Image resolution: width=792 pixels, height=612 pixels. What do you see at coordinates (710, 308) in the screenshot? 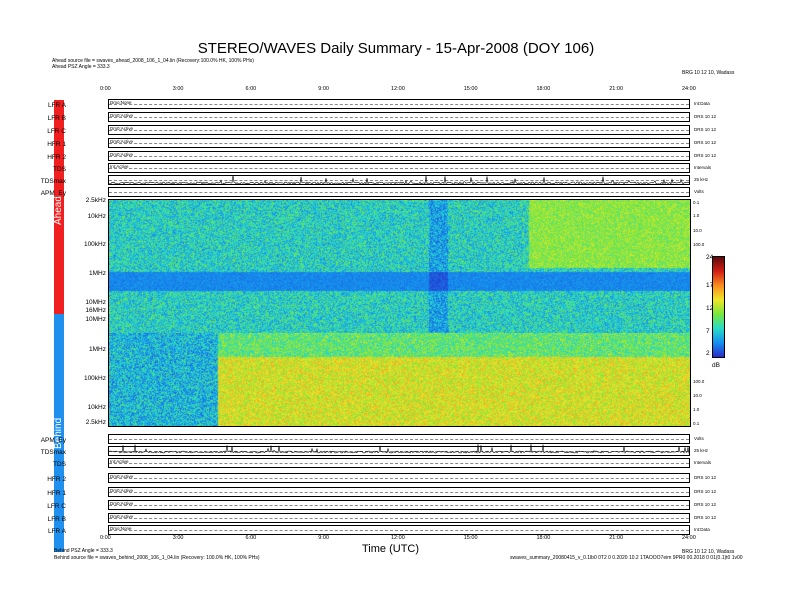
I see `colorbar-tick-12: 12` at bounding box center [710, 308].